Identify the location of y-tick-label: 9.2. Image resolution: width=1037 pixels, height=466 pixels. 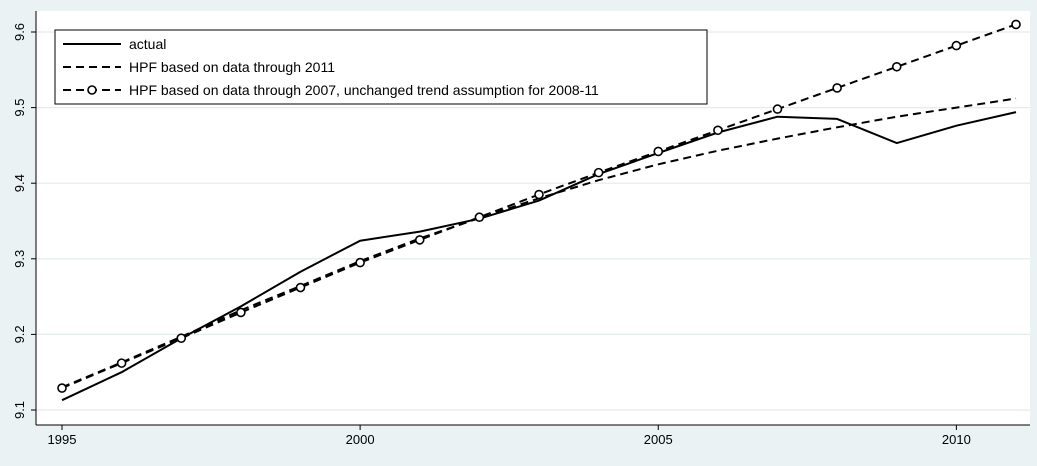
(19, 334).